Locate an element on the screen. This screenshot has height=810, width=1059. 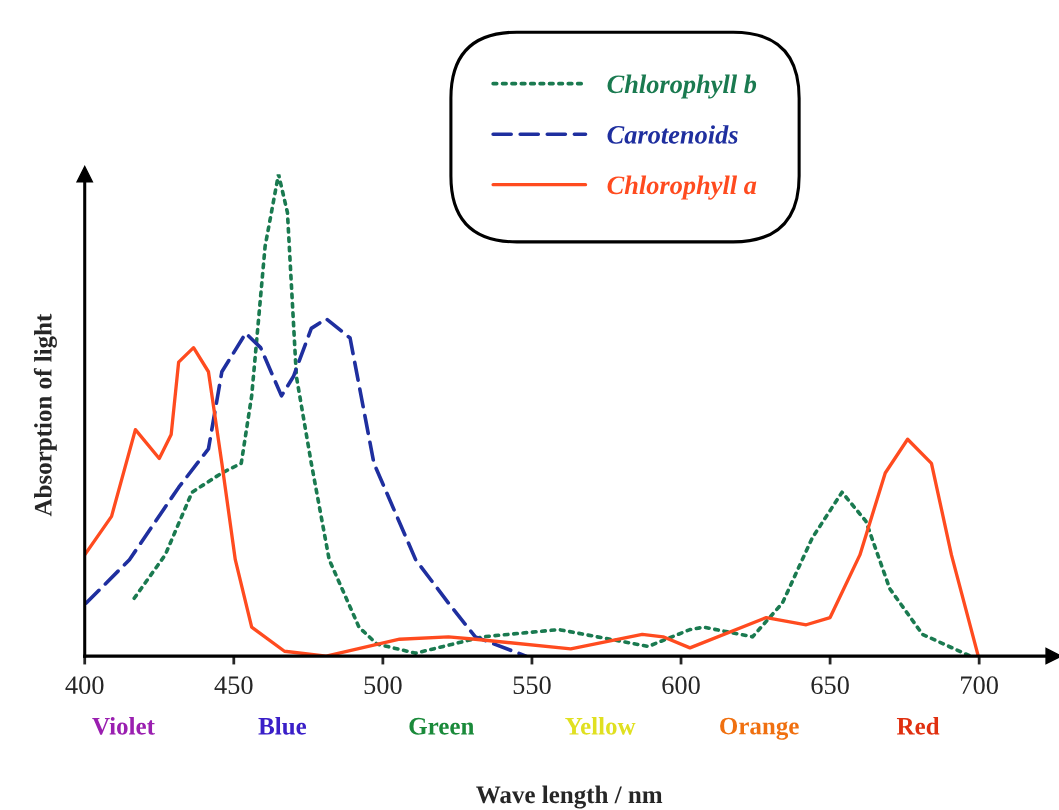
x-tick-label: 450 is located at coordinates (233, 685).